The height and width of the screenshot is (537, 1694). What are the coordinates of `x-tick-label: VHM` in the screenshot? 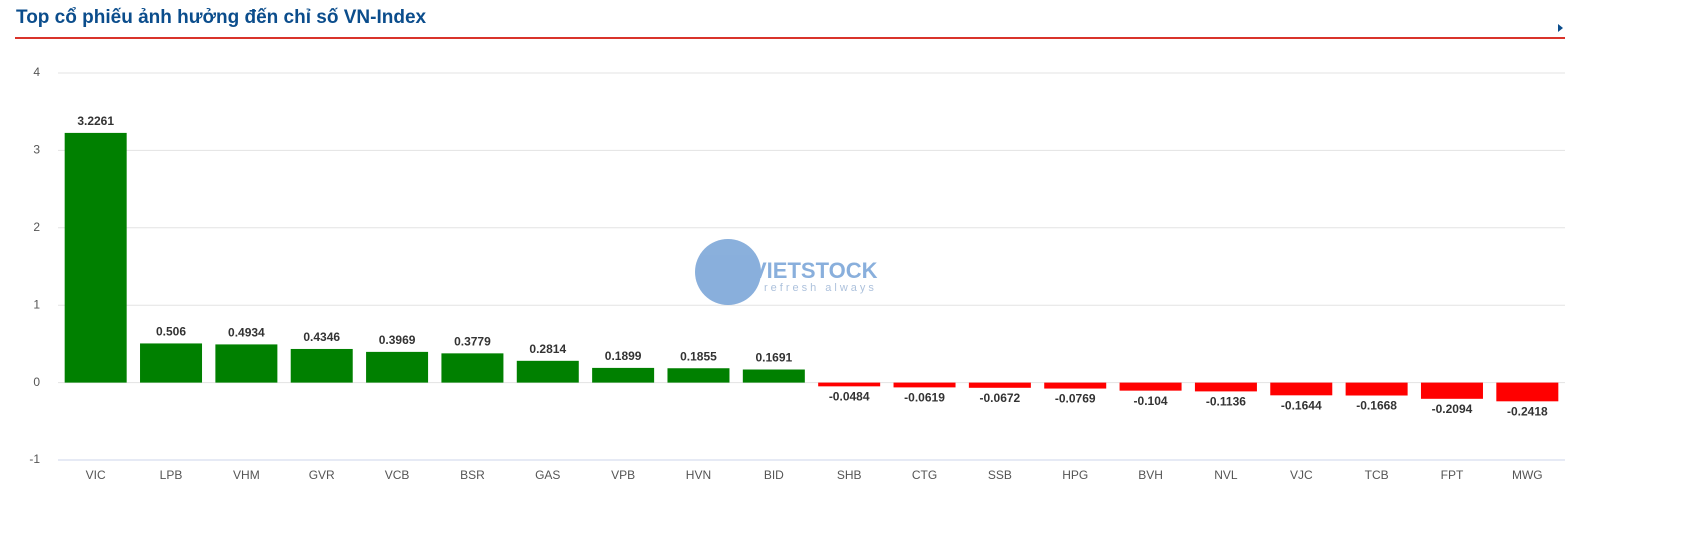 It's located at (246, 475).